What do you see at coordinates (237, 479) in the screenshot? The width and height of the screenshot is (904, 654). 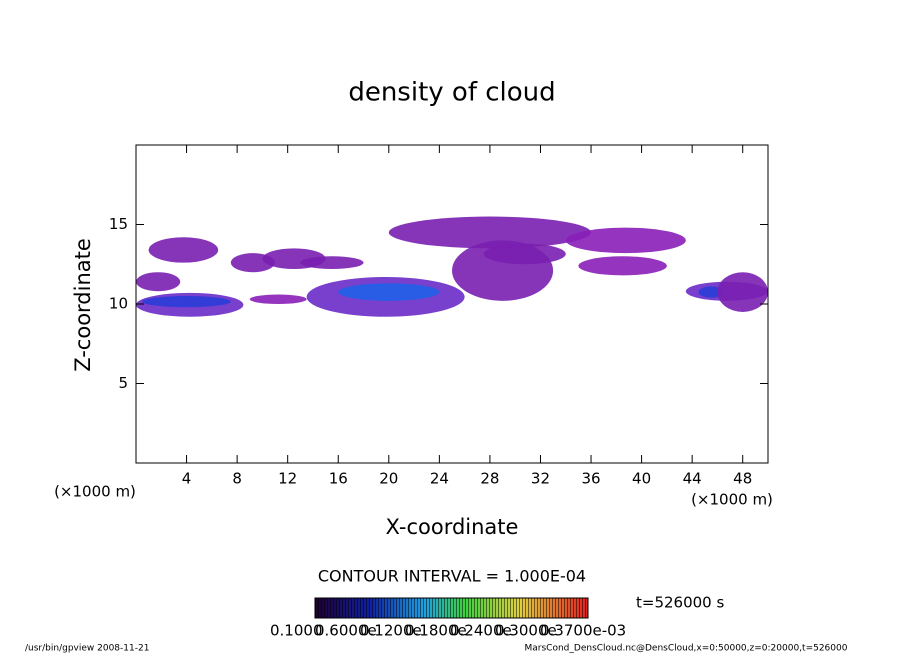 I see `x-tick-label: 8` at bounding box center [237, 479].